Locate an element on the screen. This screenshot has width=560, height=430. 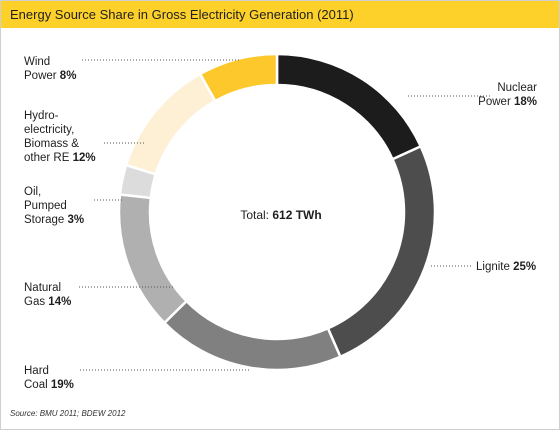
label-line: Nuclear is located at coordinates (517, 88).